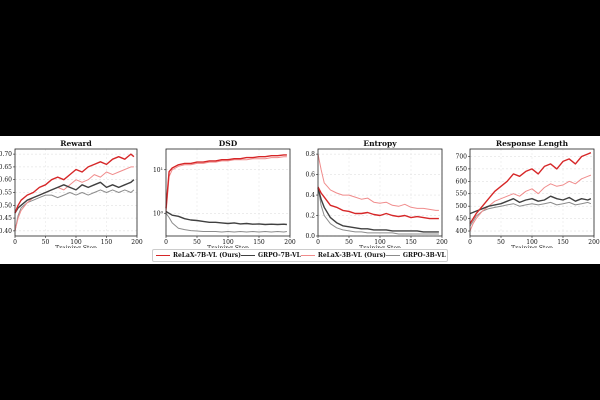 This screenshot has width=600, height=400. I want to click on y-tick-label: 600, so click(462, 181).